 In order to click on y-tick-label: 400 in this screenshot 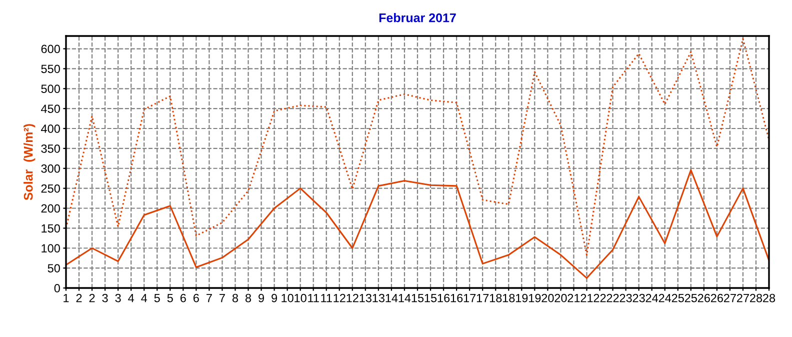, I will do `click(50, 128)`.